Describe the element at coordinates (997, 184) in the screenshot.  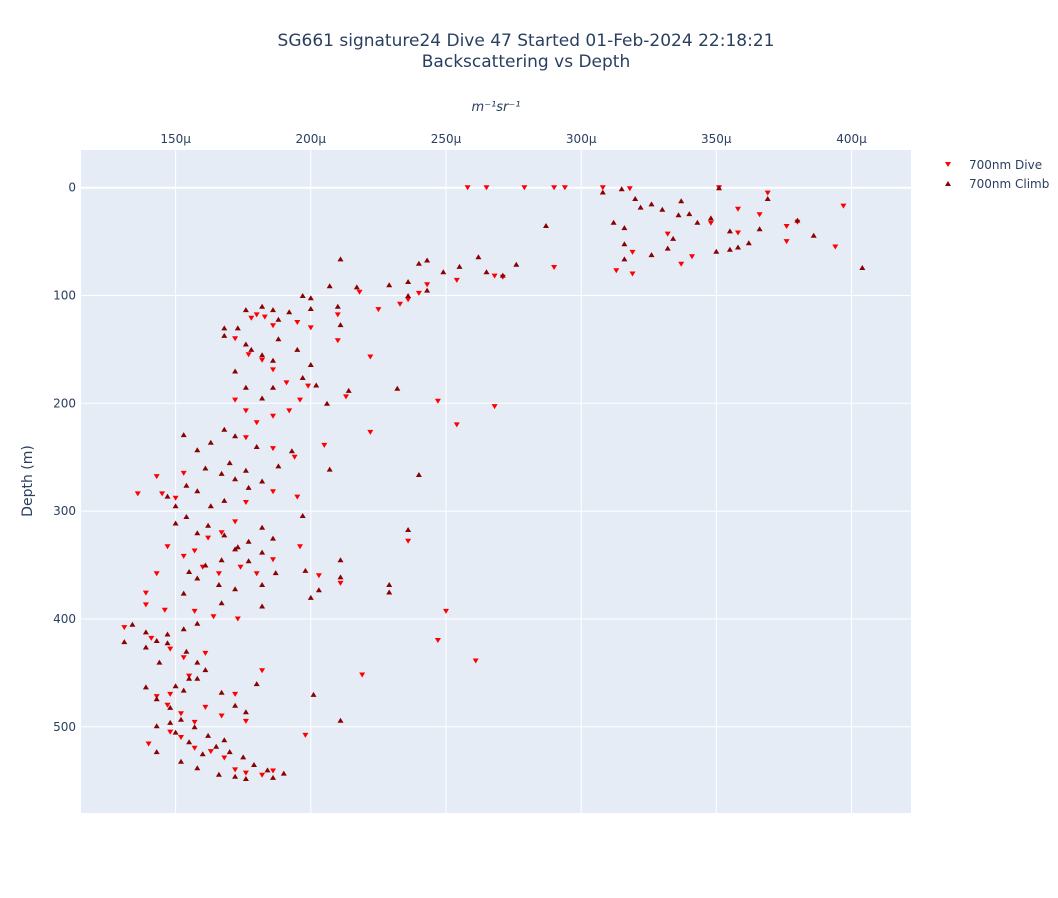
I see `legend-item-climb: 700nm Climb` at that location.